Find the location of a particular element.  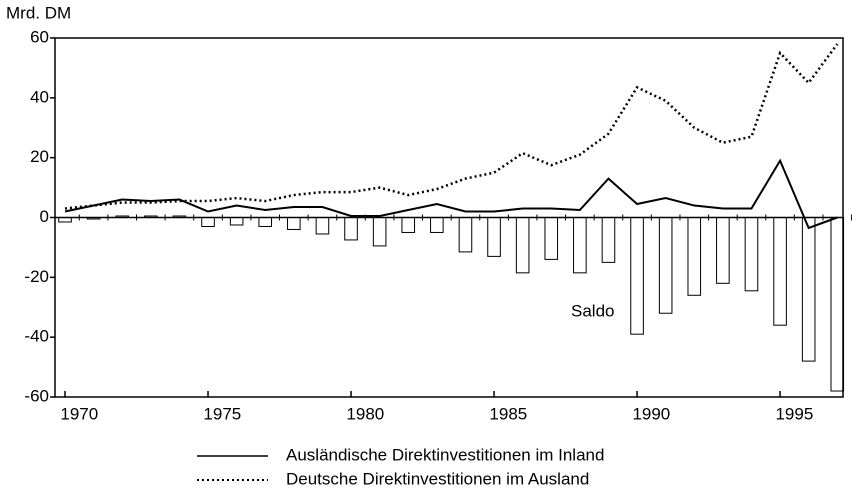

y-tick-label: 0 is located at coordinates (44, 216).